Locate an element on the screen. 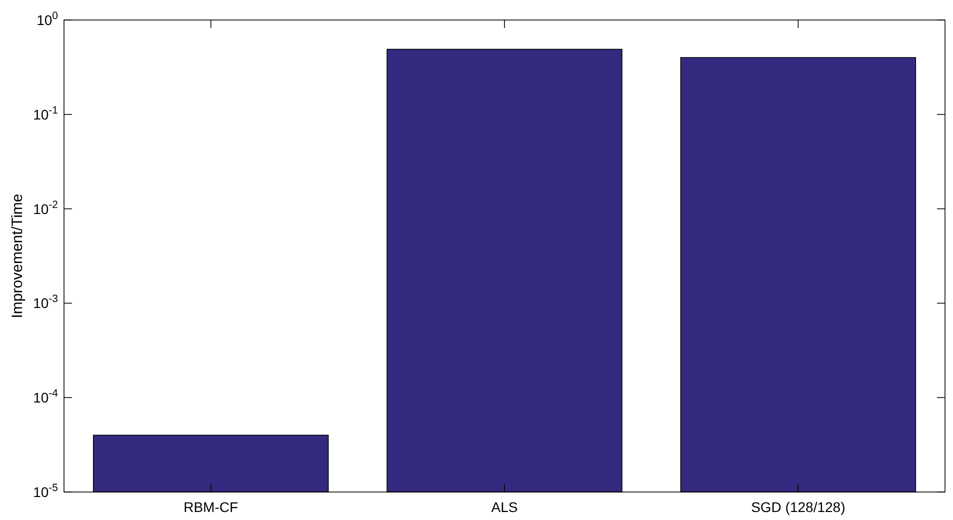 Image resolution: width=953 pixels, height=520 pixels. x-tick-label: SGD (128/128) is located at coordinates (798, 507).